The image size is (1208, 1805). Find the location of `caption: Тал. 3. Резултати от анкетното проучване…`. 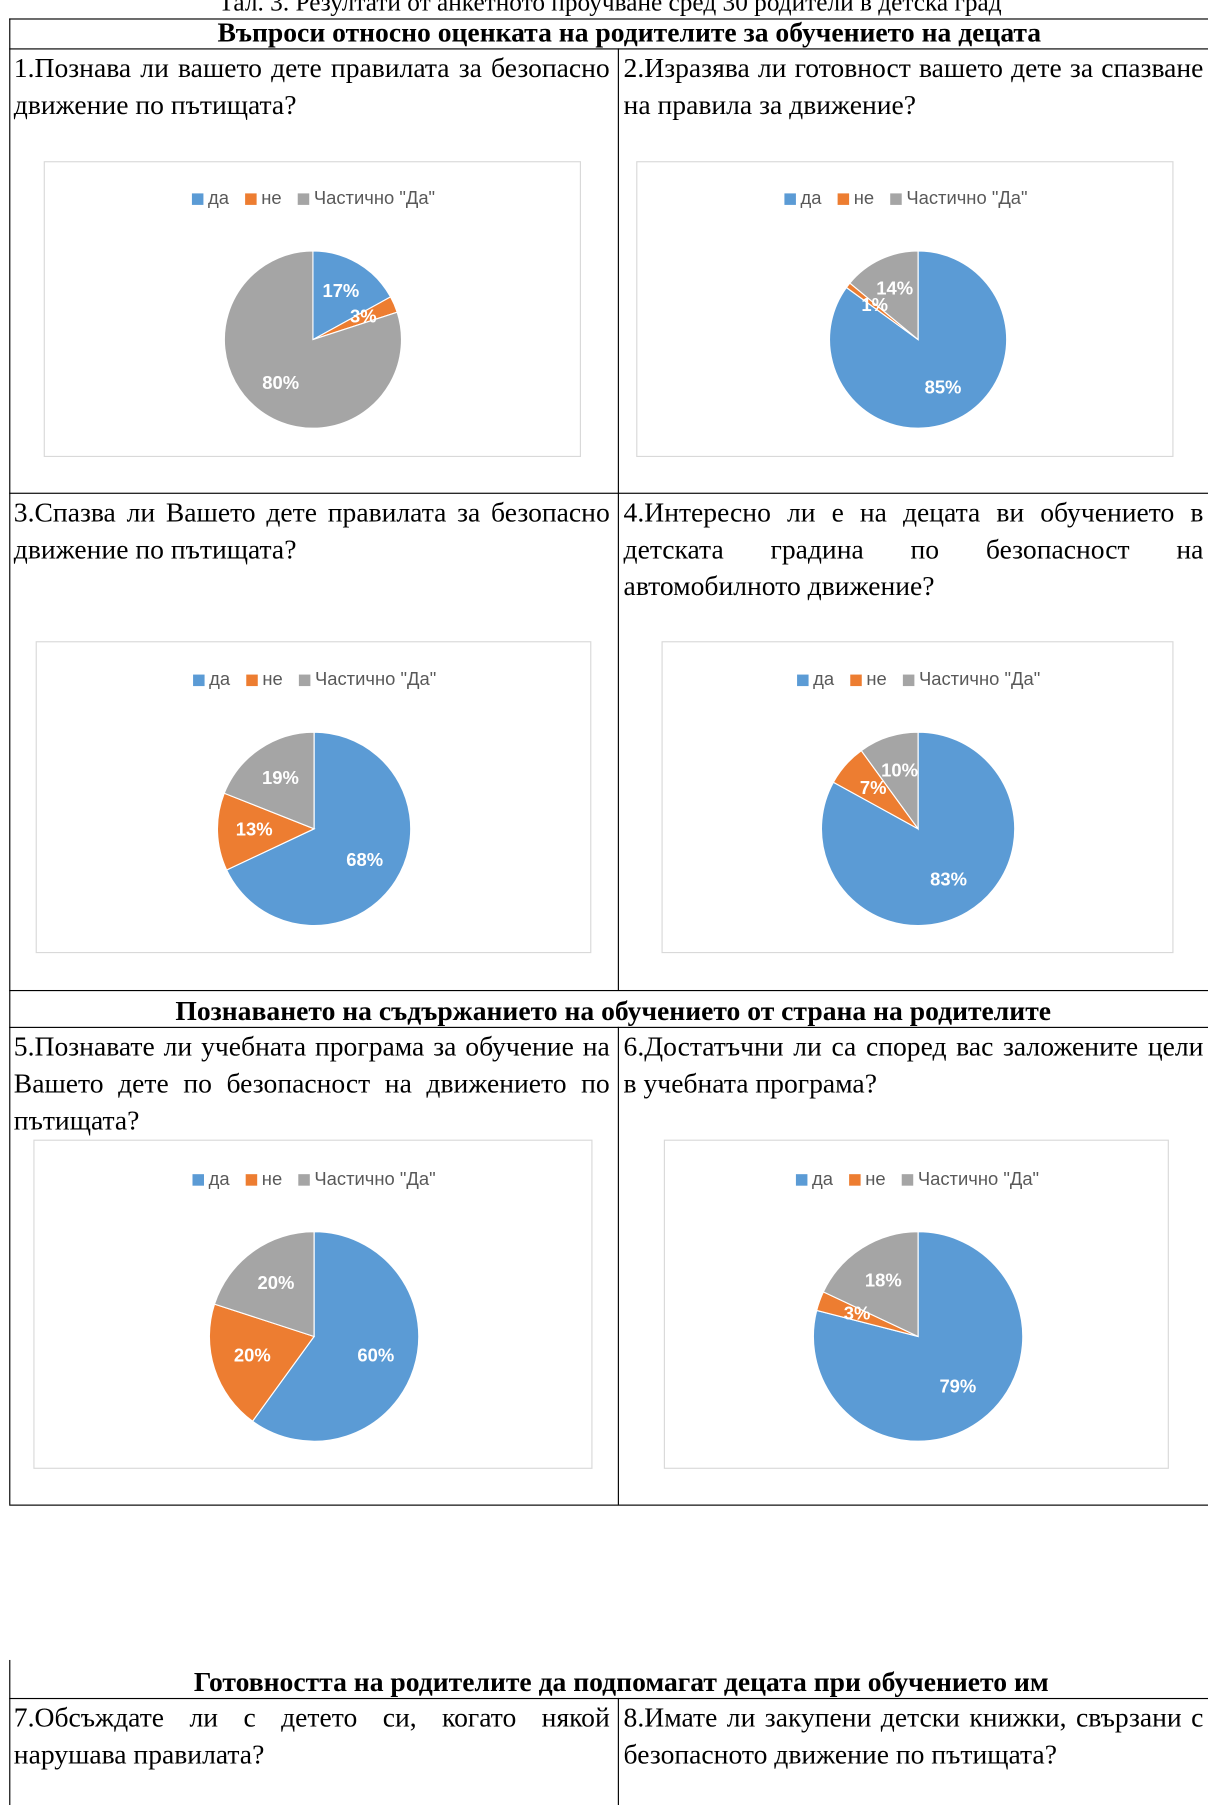

caption: Тал. 3. Резултати от анкетното проучване… is located at coordinates (610, 8).